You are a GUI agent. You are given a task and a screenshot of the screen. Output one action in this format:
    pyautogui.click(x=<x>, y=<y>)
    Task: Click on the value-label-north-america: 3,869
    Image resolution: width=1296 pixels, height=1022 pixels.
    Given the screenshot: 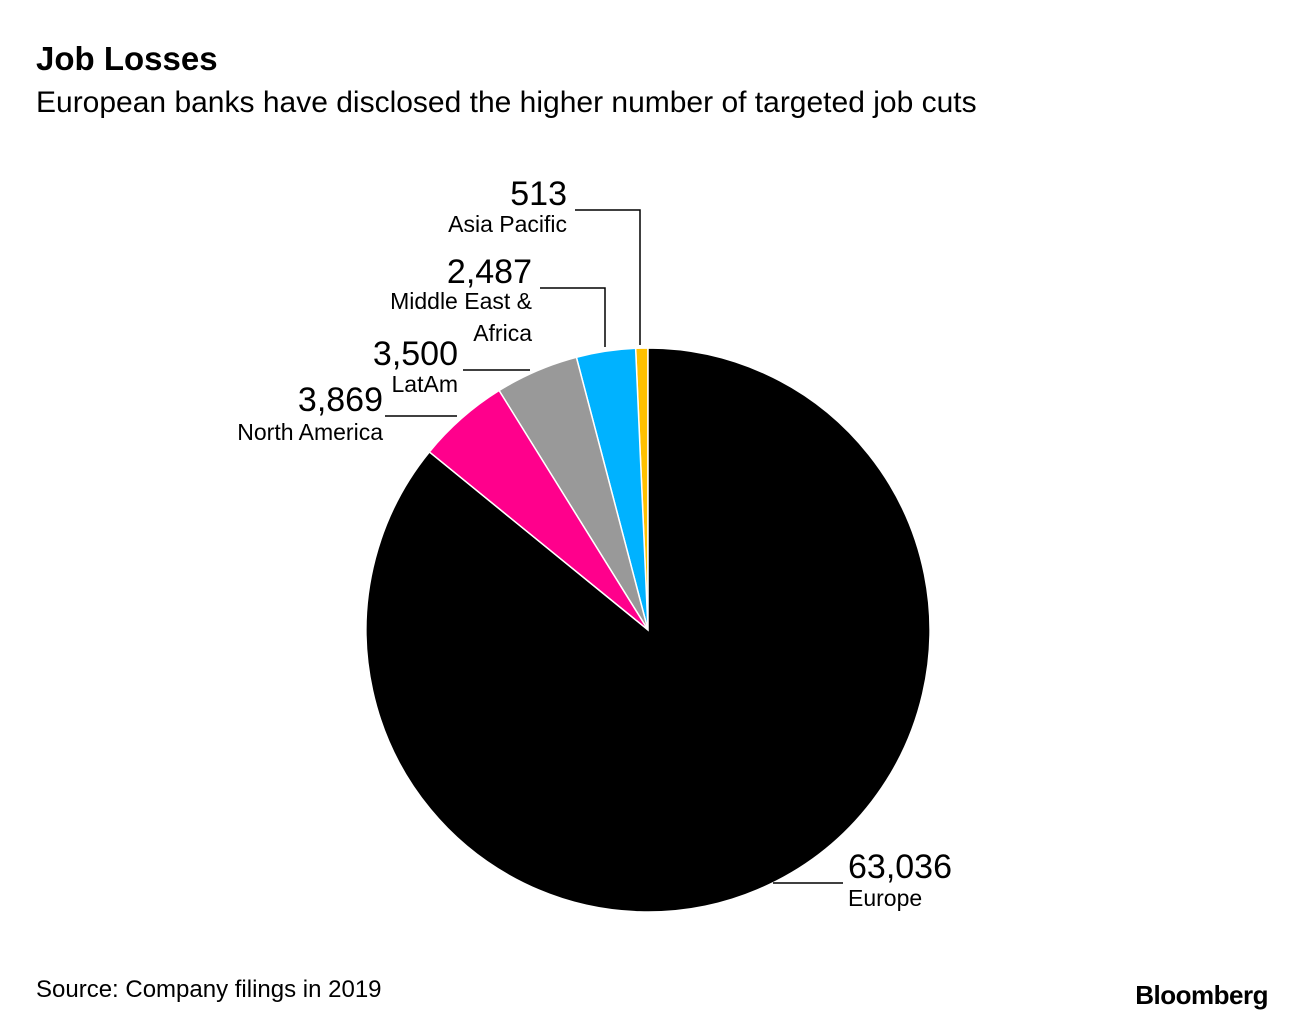 What is the action you would take?
    pyautogui.click(x=340, y=400)
    